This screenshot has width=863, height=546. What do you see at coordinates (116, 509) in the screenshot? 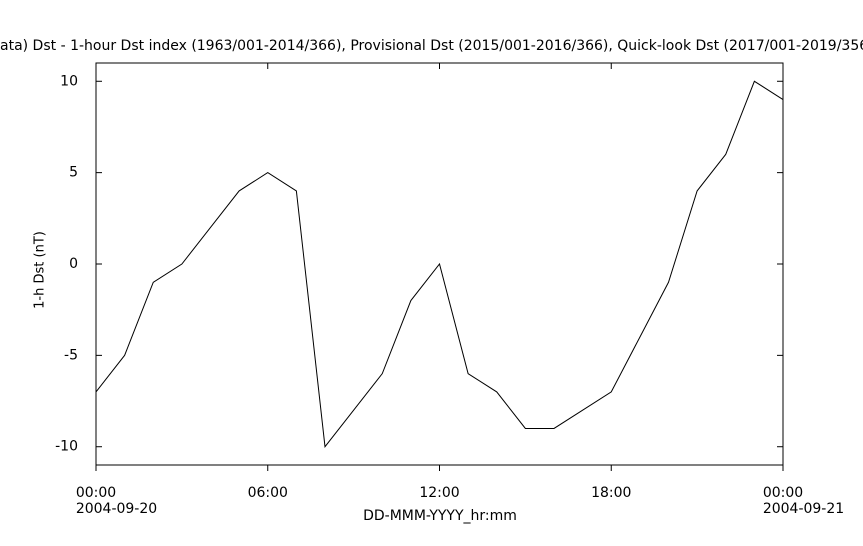
I see `x-tick-date: 2004-09-20` at bounding box center [116, 509].